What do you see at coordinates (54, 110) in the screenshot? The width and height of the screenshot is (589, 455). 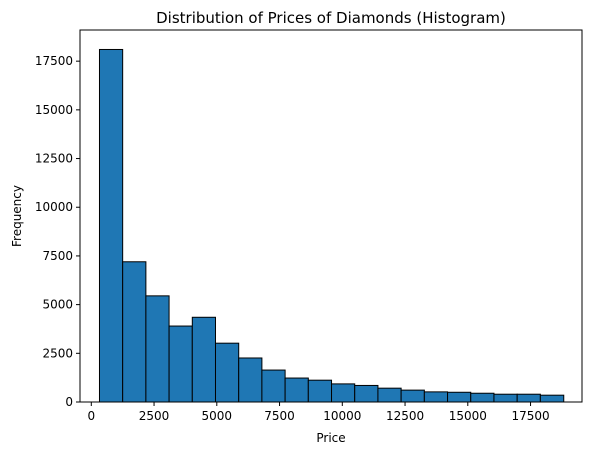 I see `y-tick-label: 15000` at bounding box center [54, 110].